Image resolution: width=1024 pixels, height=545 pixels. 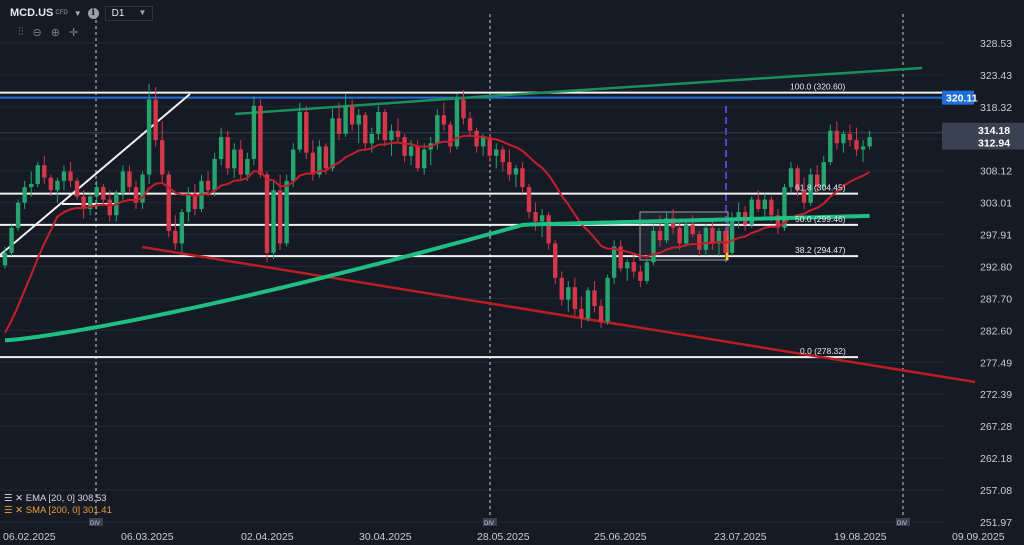 I want to click on x-tick-label: 19.08.2025, so click(x=860, y=537).